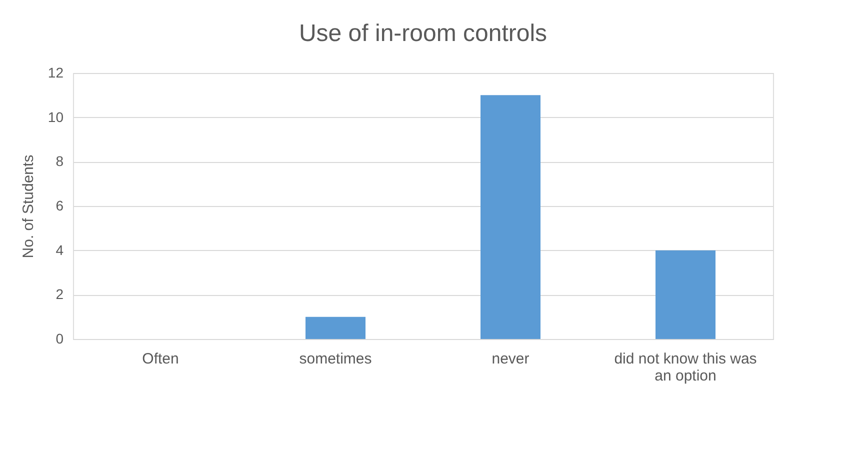  Describe the element at coordinates (60, 161) in the screenshot. I see `y-tick-label: 8` at that location.